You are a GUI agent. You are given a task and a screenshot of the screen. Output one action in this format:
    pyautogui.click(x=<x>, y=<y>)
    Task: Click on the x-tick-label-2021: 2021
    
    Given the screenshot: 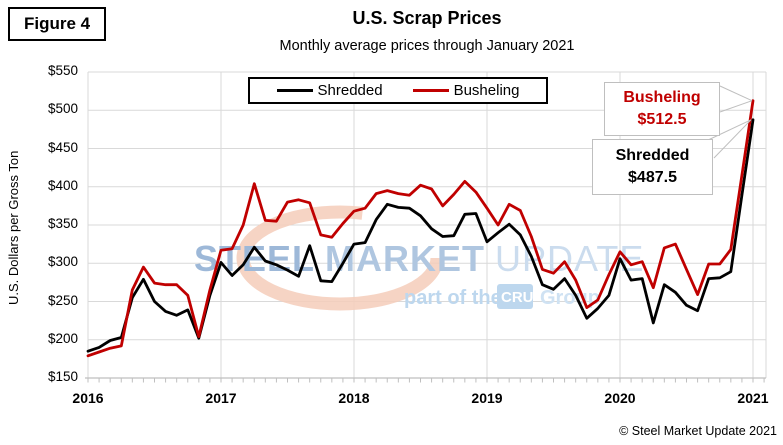 What is the action you would take?
    pyautogui.click(x=753, y=398)
    